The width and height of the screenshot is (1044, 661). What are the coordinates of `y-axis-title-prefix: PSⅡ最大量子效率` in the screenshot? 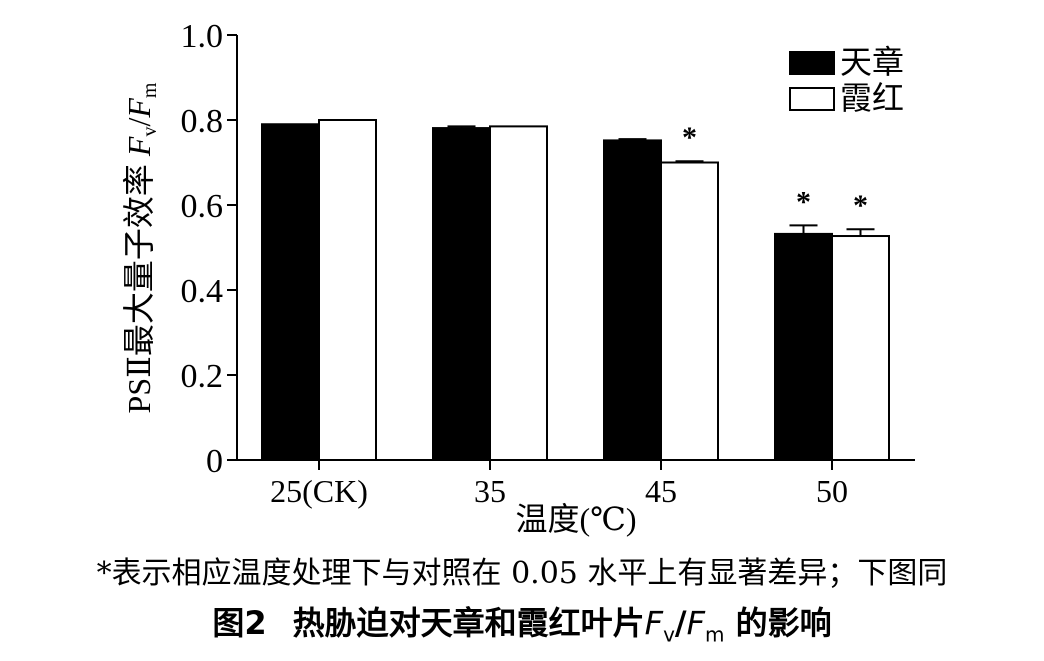 It's located at (139, 284).